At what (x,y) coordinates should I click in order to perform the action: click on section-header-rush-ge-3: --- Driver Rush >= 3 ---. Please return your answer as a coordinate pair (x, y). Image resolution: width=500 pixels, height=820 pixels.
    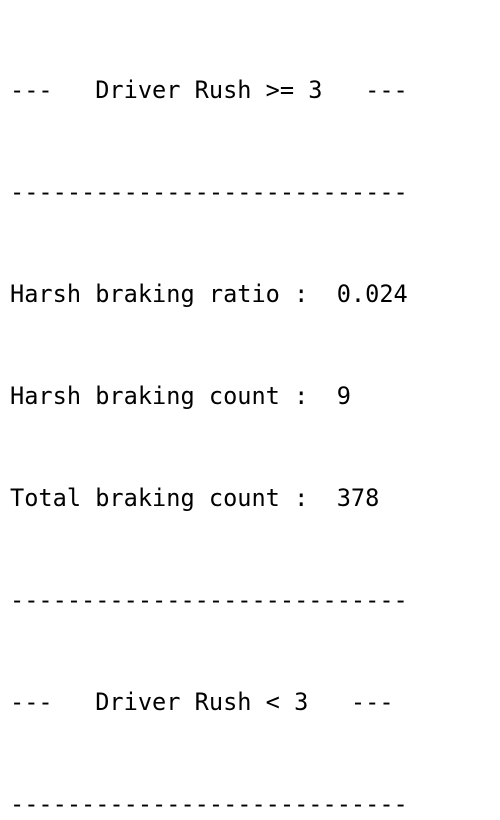
    Looking at the image, I should click on (209, 90).